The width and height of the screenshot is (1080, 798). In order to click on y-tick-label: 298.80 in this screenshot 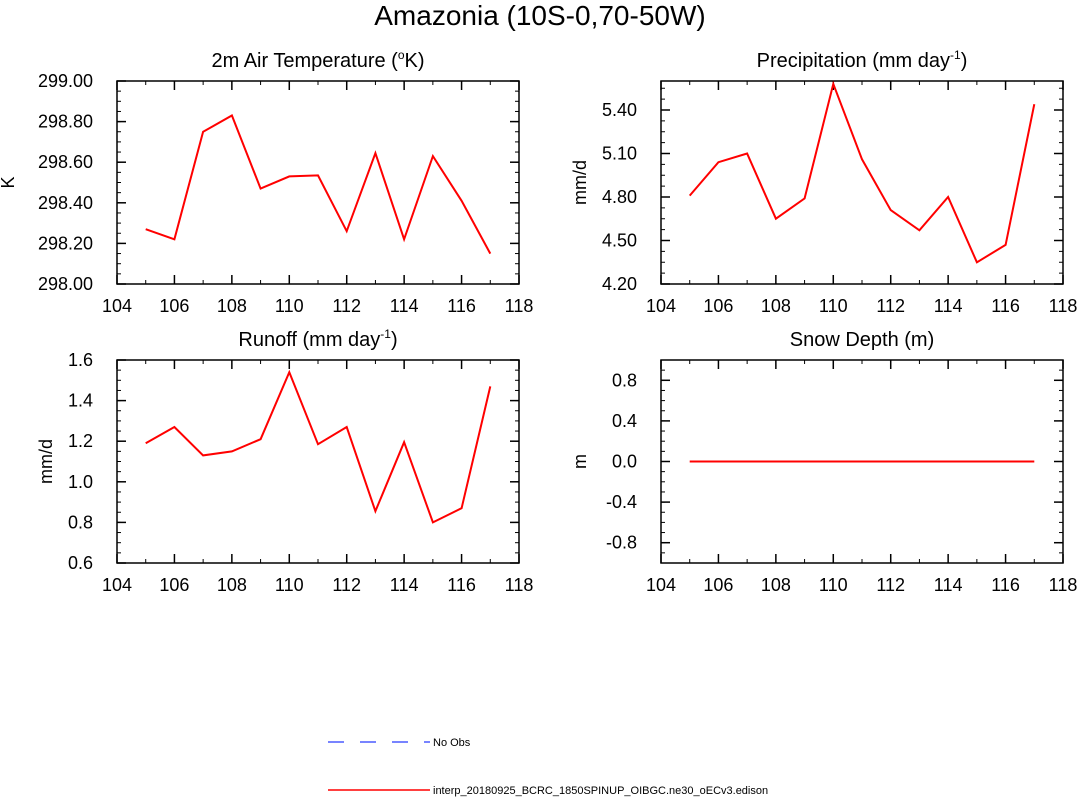, I will do `click(65, 122)`.